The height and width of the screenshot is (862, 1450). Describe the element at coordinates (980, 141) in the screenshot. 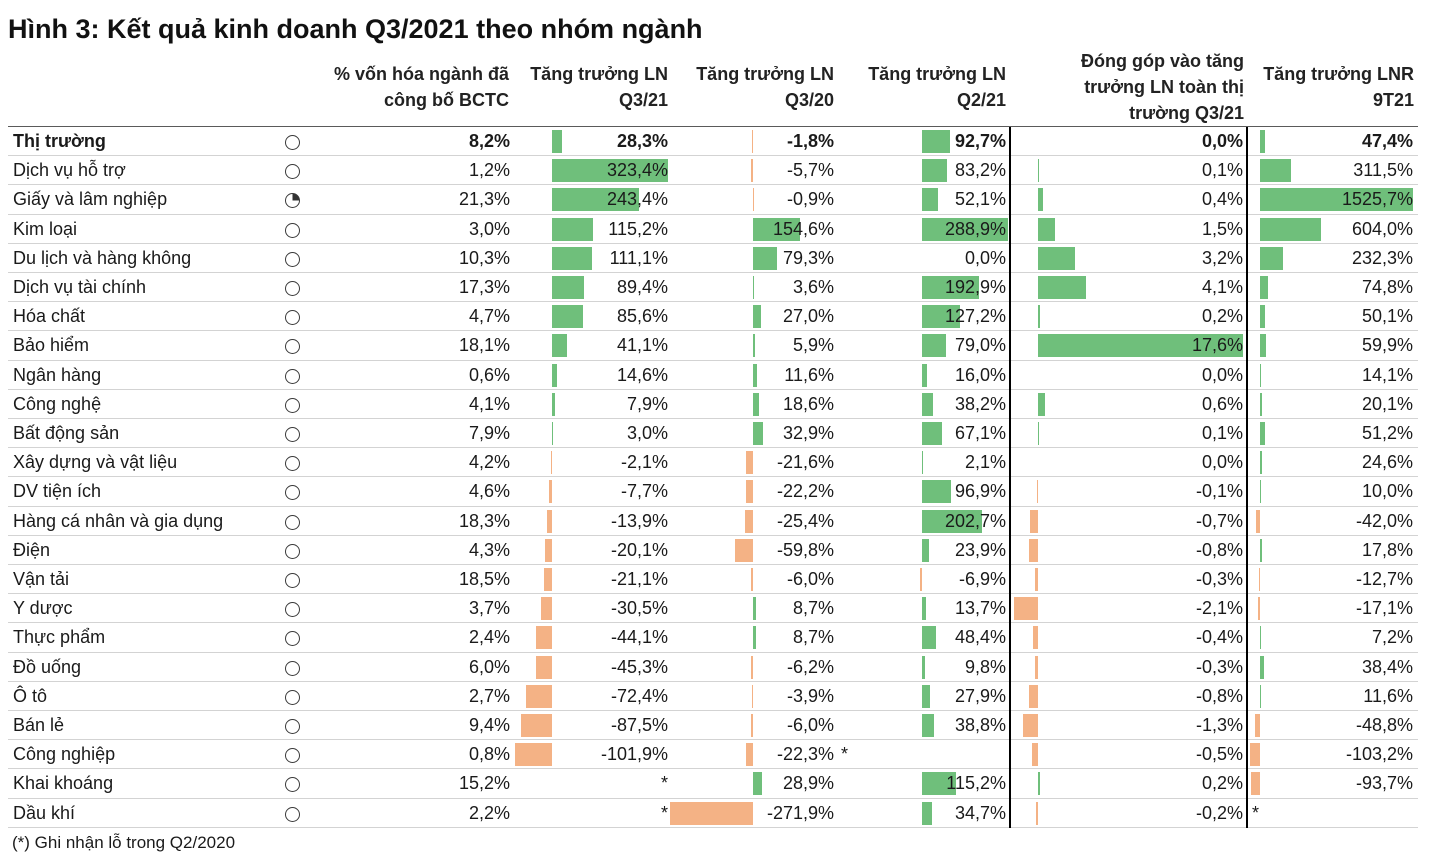

I see `cell-value: 92,7%` at that location.